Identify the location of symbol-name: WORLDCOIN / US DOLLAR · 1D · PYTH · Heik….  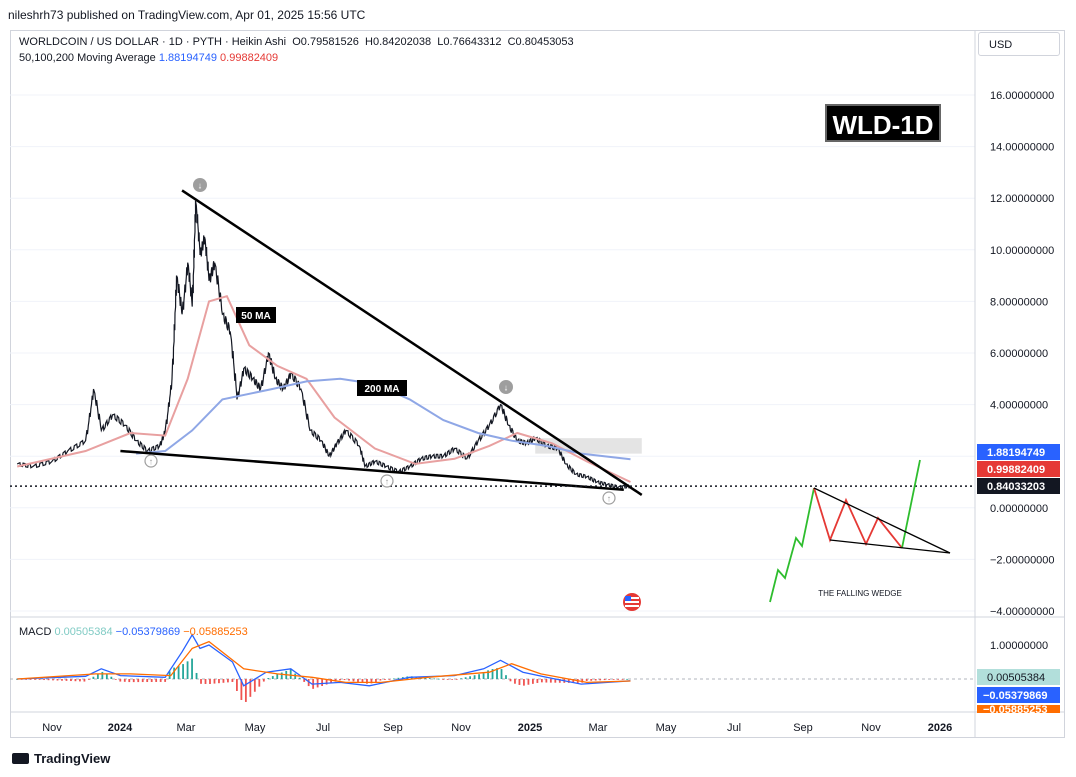
(153, 42).